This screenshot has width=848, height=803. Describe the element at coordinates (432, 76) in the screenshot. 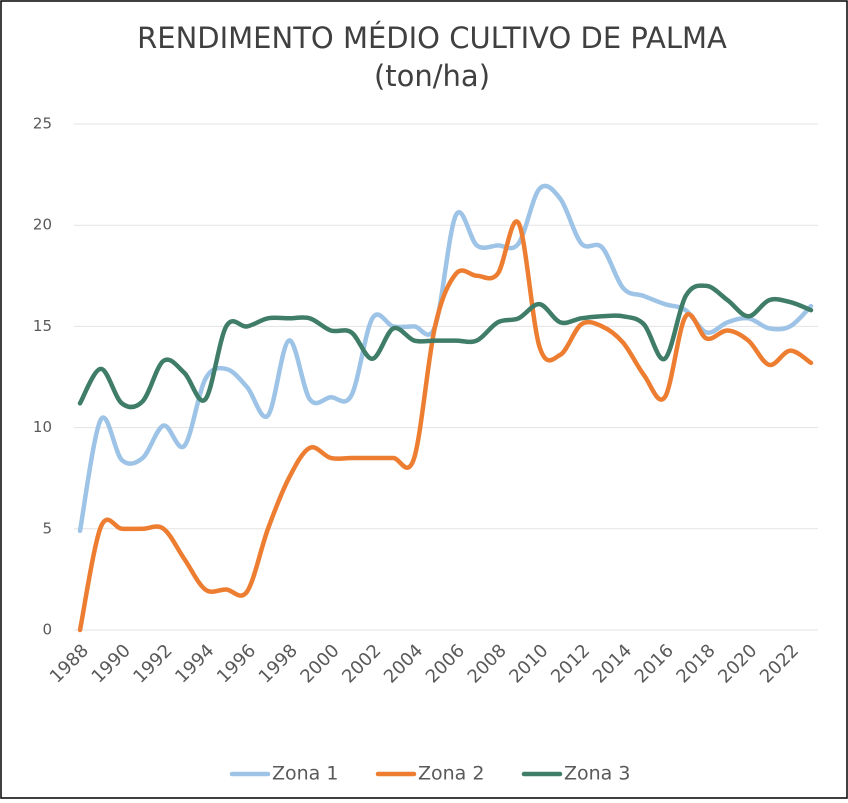

I see `chart-subtitle: (ton/ha)` at that location.